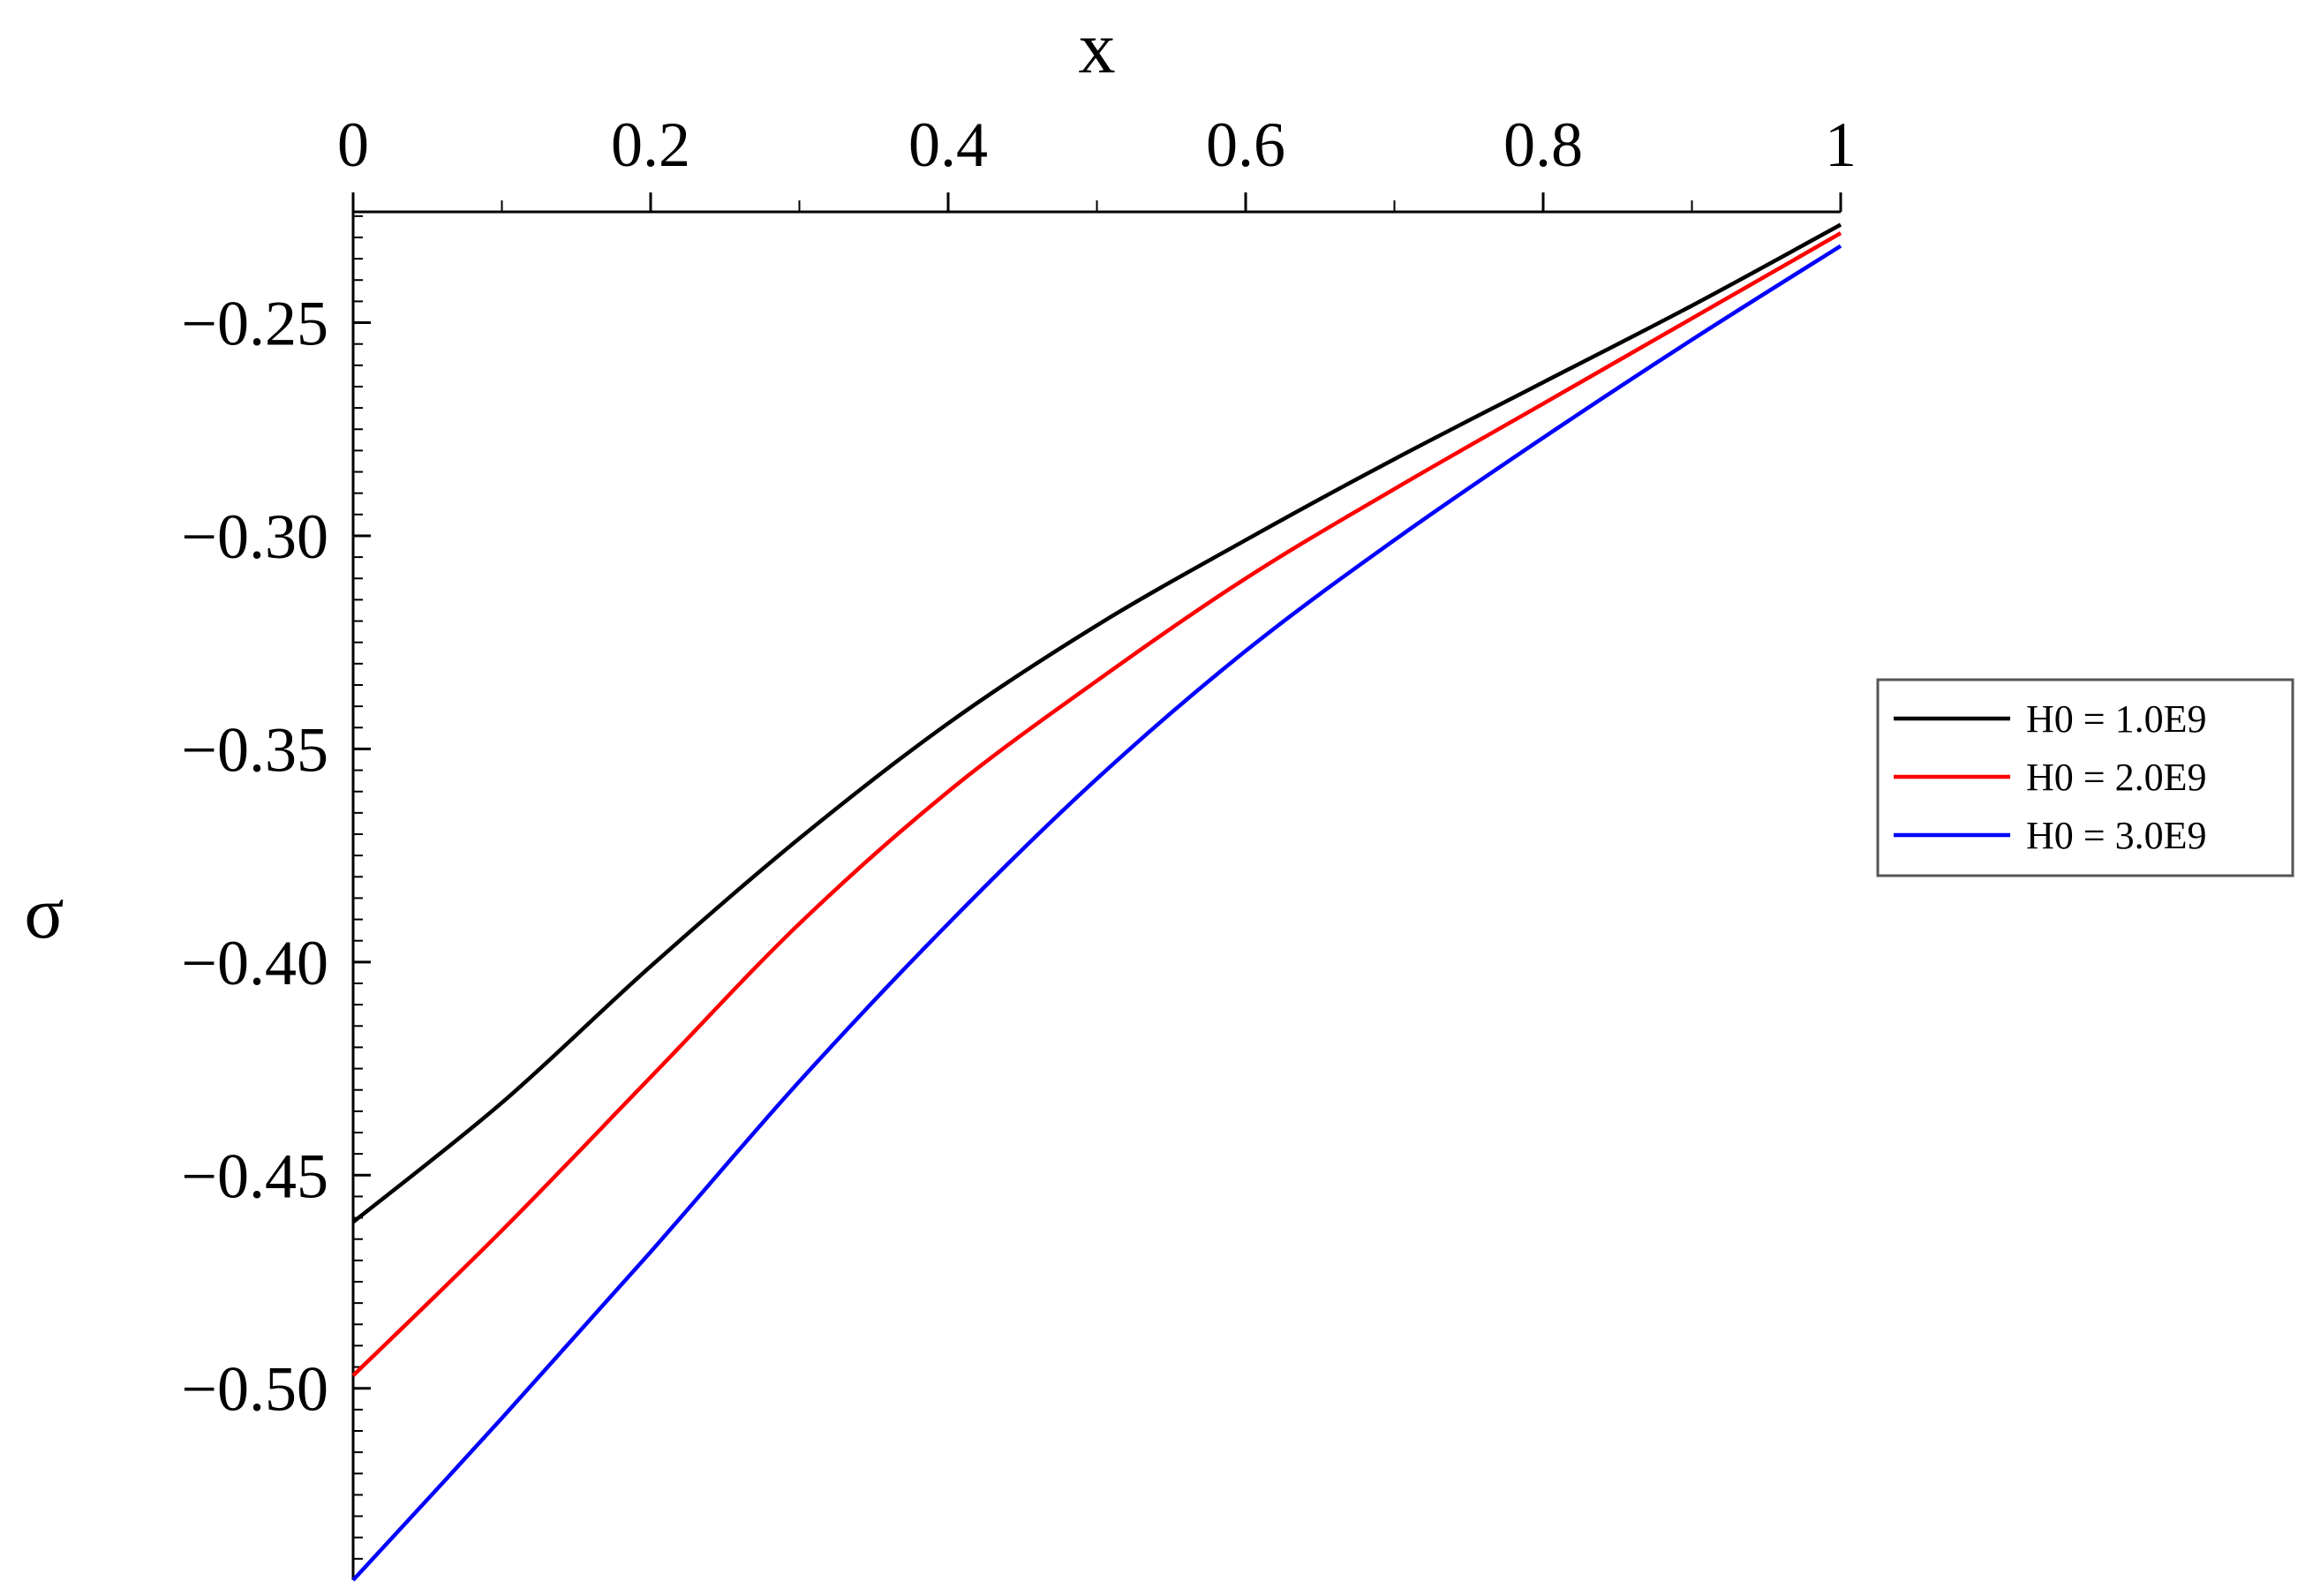  I want to click on legend-label: H0 = 3.0E9, so click(2116, 835).